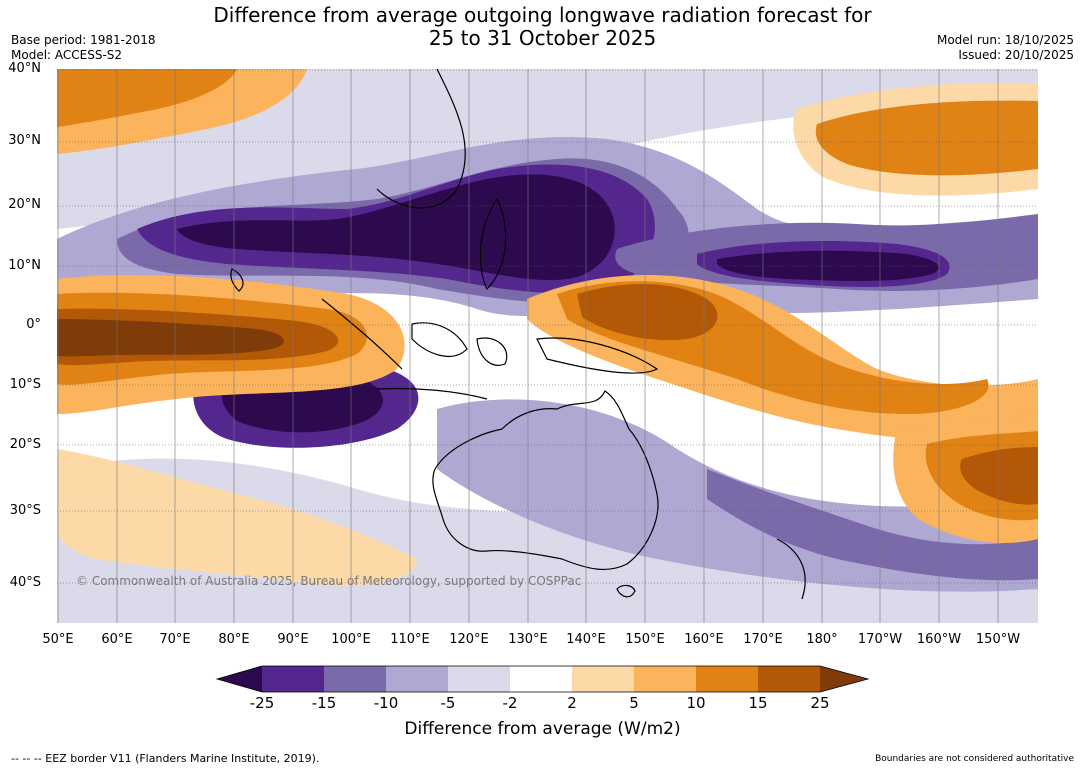 This screenshot has height=770, width=1085. Describe the element at coordinates (645, 639) in the screenshot. I see `lon-label-150e: 150°E` at that location.